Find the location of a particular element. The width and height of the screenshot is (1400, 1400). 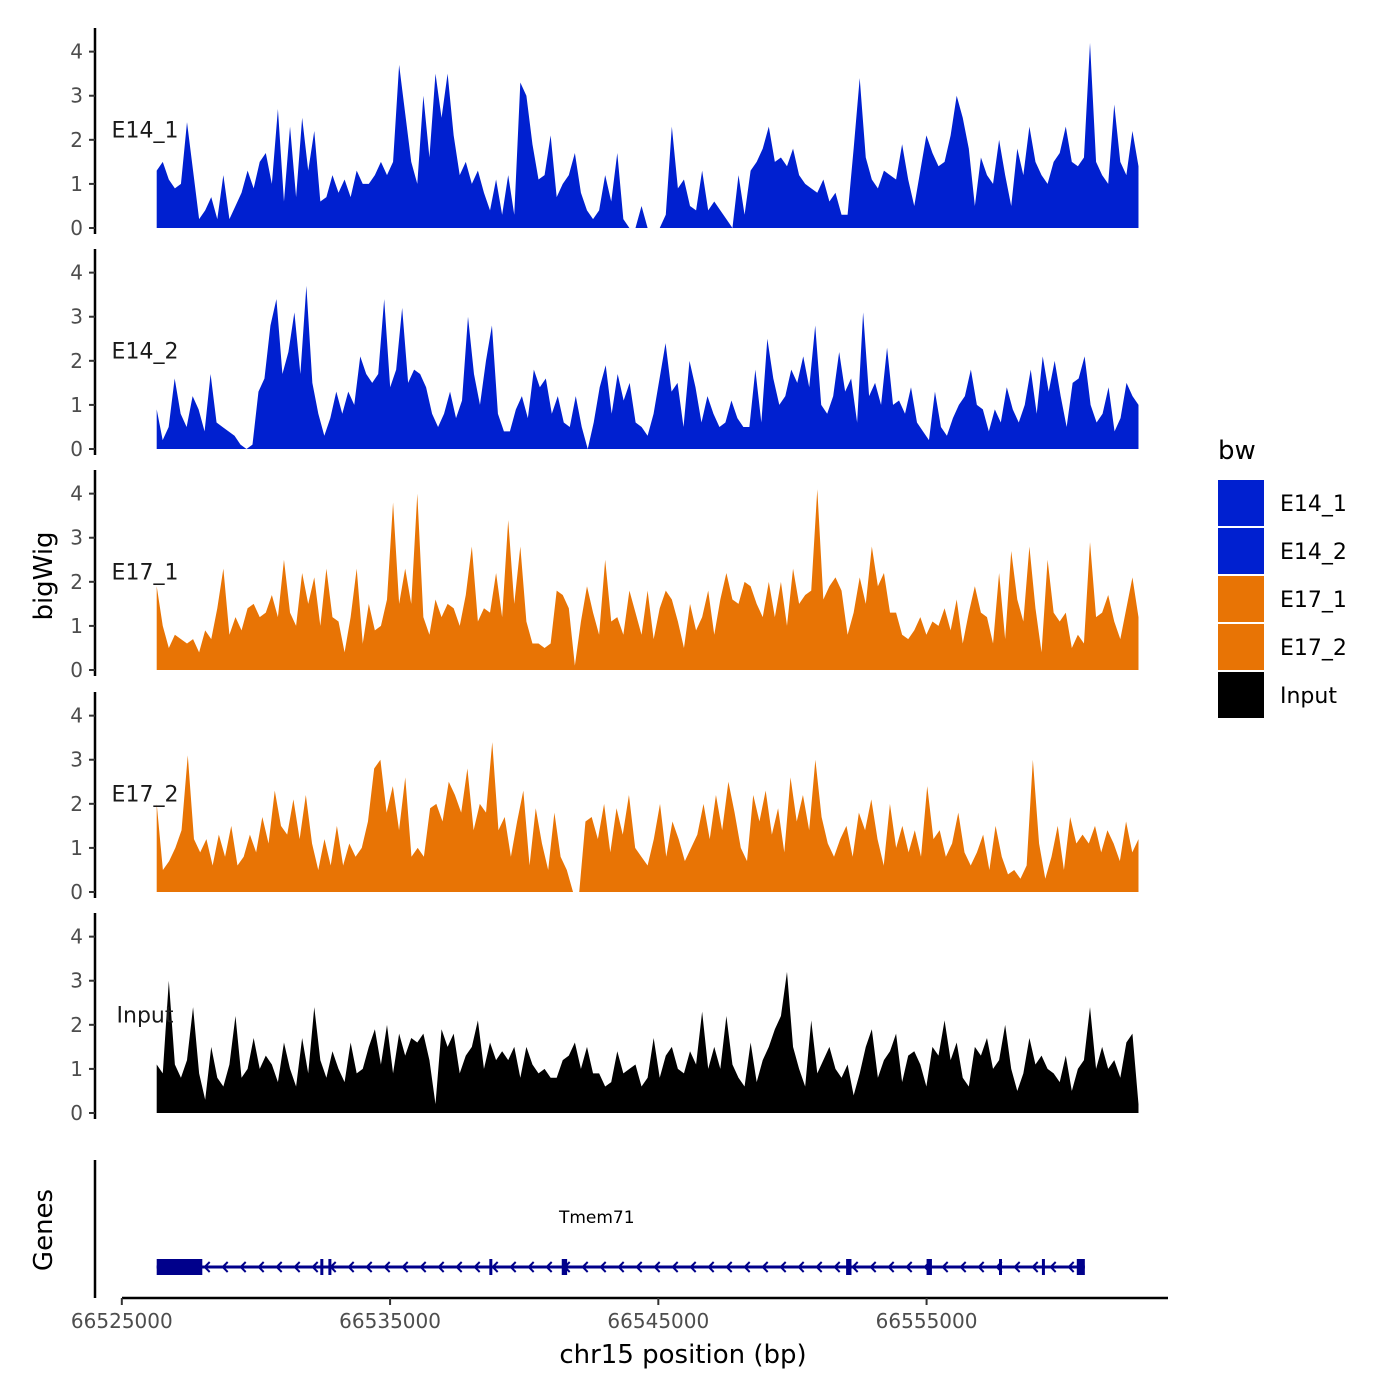

legend-entry-e14-1: E14_1 is located at coordinates (1282, 503).